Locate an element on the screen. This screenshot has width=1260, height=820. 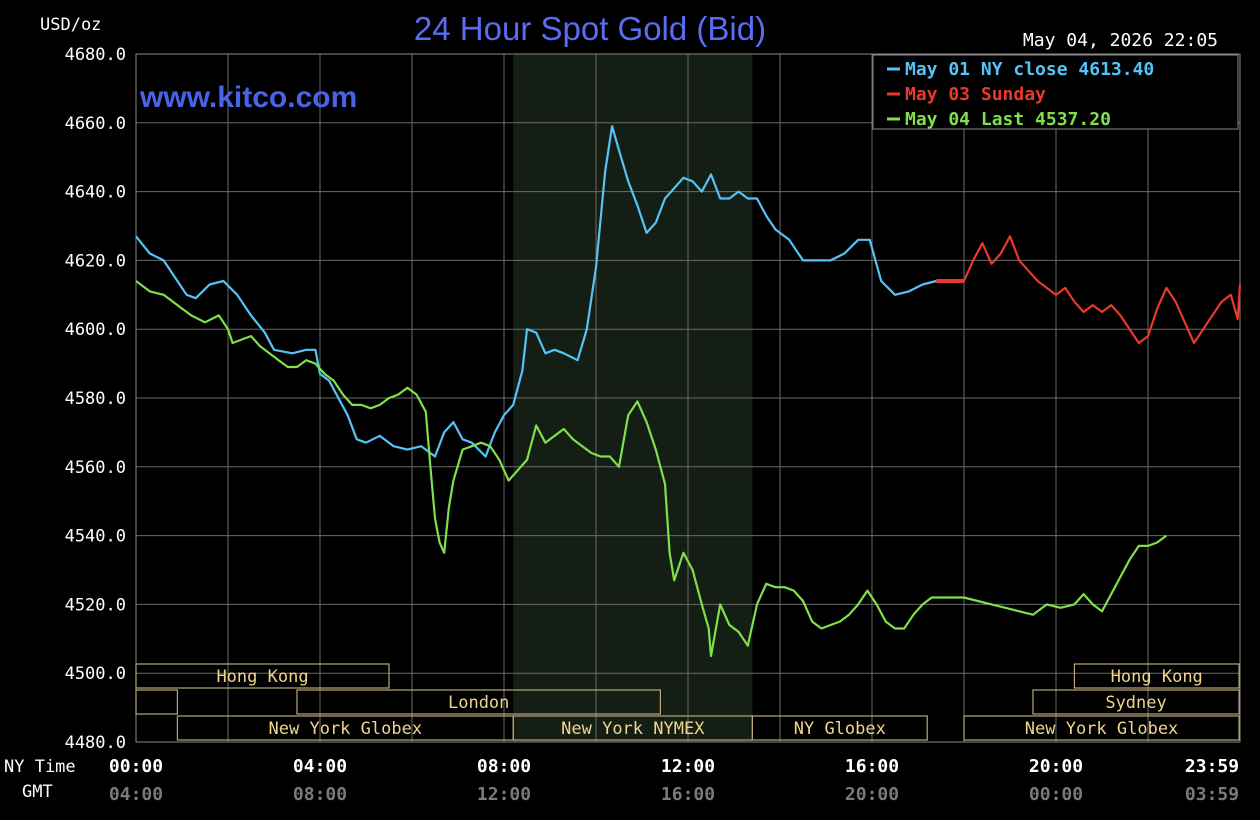
x-tick-label-ny: 00:00 is located at coordinates (136, 766).